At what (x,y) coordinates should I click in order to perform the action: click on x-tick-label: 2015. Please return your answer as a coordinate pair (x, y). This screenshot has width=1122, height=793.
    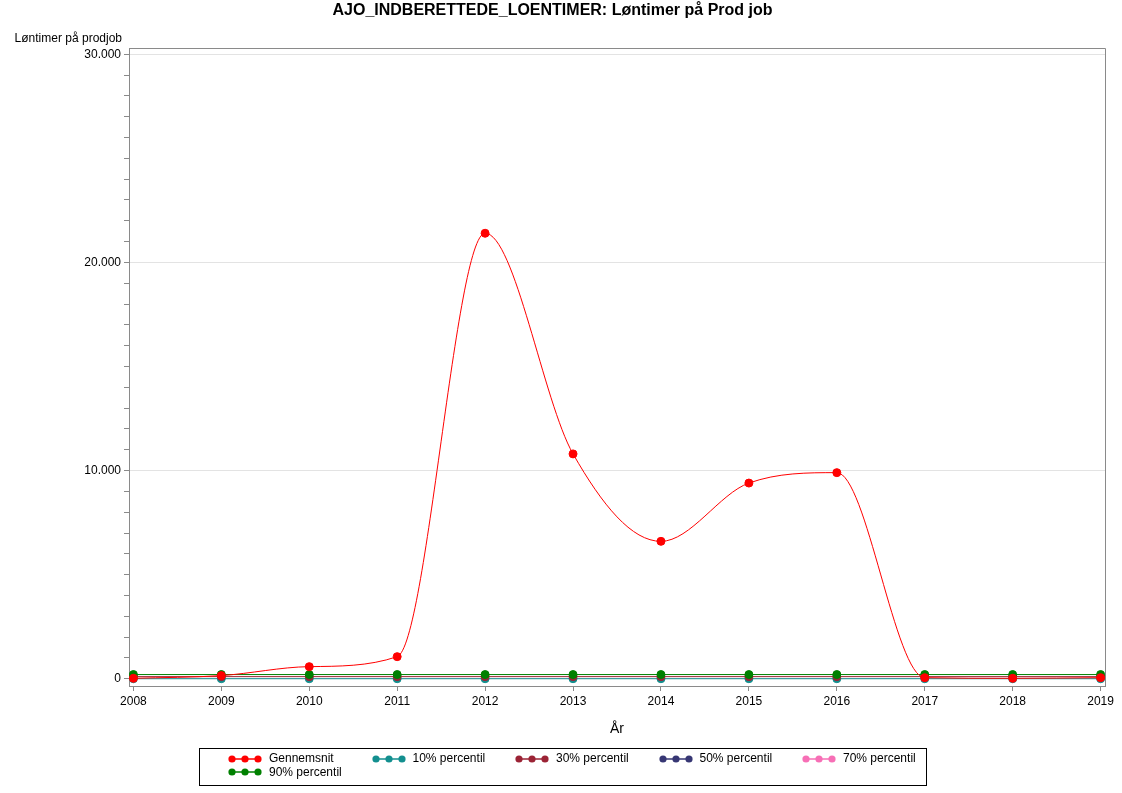
    Looking at the image, I should click on (749, 700).